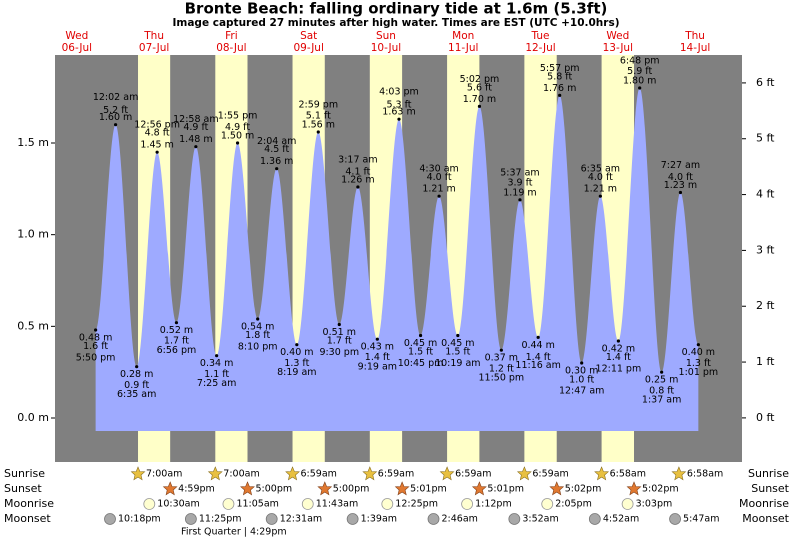  I want to click on tide-ft: 1.3 ft, so click(296, 363).